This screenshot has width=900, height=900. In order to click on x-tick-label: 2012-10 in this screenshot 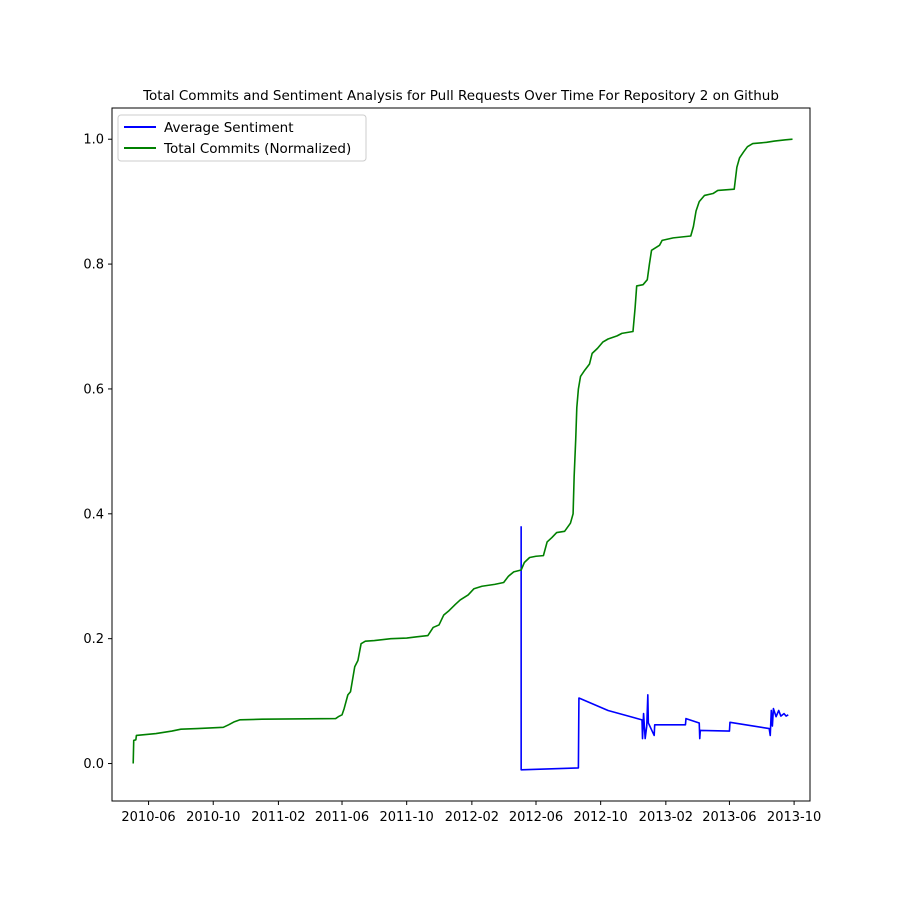, I will do `click(600, 817)`.